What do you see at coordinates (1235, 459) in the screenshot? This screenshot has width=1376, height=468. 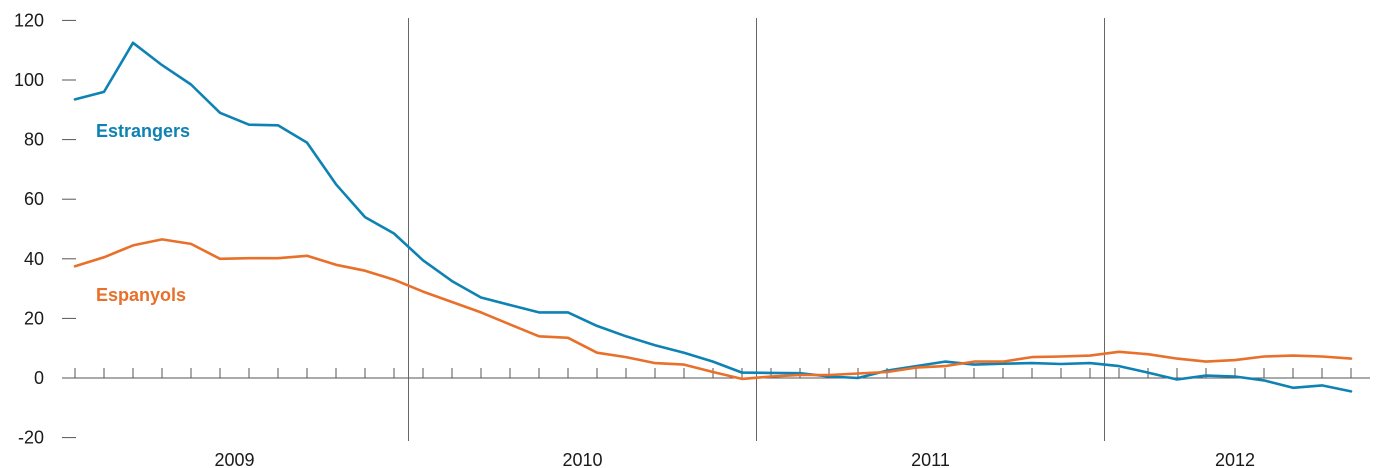 I see `x-year-label: 2012` at bounding box center [1235, 459].